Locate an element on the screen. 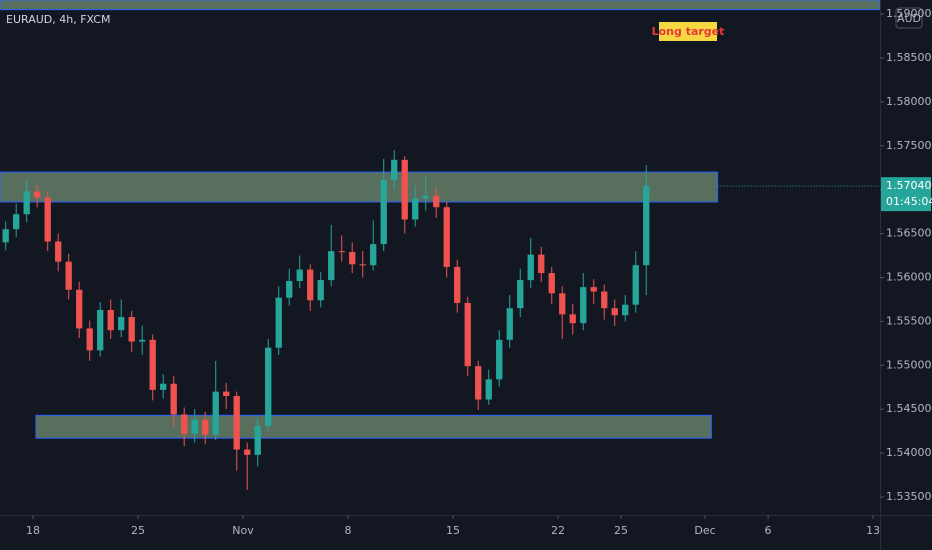 The width and height of the screenshot is (932, 550). x-tick-label: 18 is located at coordinates (33, 530).